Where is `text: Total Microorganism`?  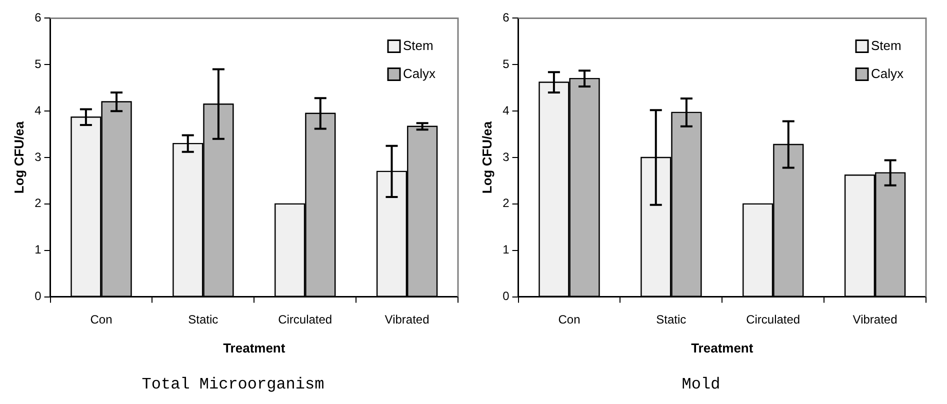 text: Total Microorganism is located at coordinates (233, 385).